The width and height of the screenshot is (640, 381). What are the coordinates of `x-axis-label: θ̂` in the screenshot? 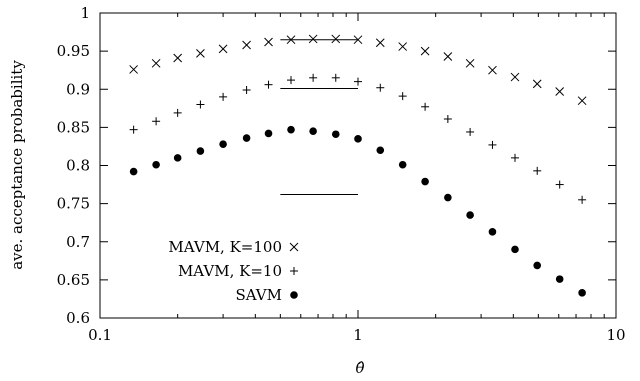 It's located at (359, 368).